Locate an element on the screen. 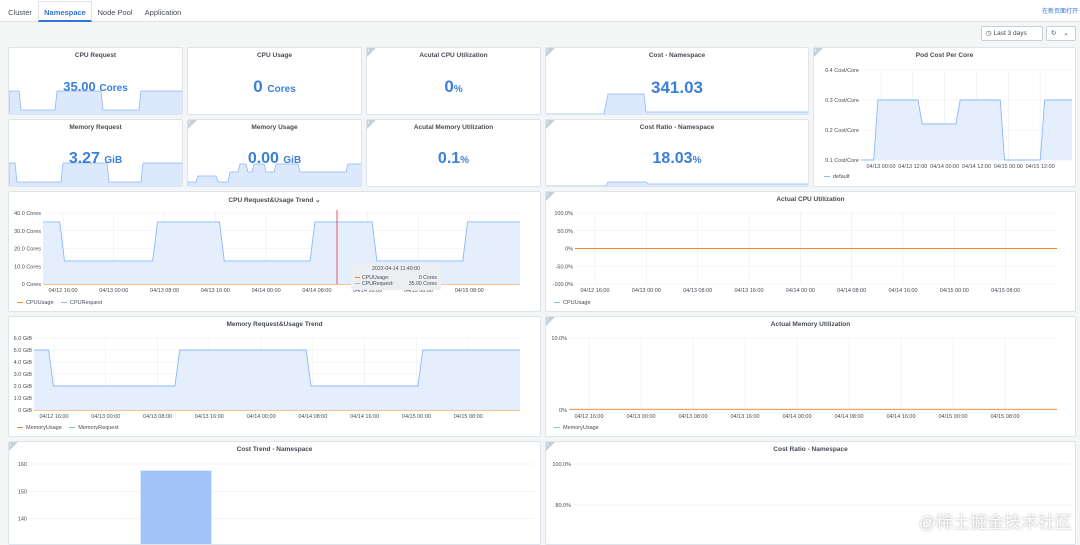  tooltip-value: 35.00 Cores is located at coordinates (423, 284).